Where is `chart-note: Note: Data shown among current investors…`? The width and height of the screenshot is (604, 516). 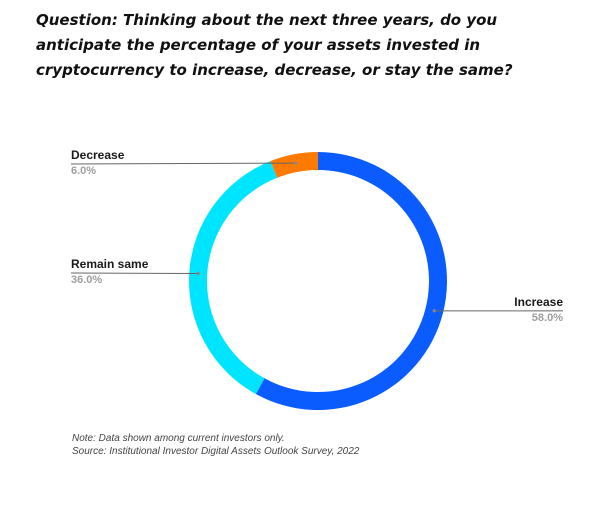 chart-note: Note: Data shown among current investors… is located at coordinates (178, 438).